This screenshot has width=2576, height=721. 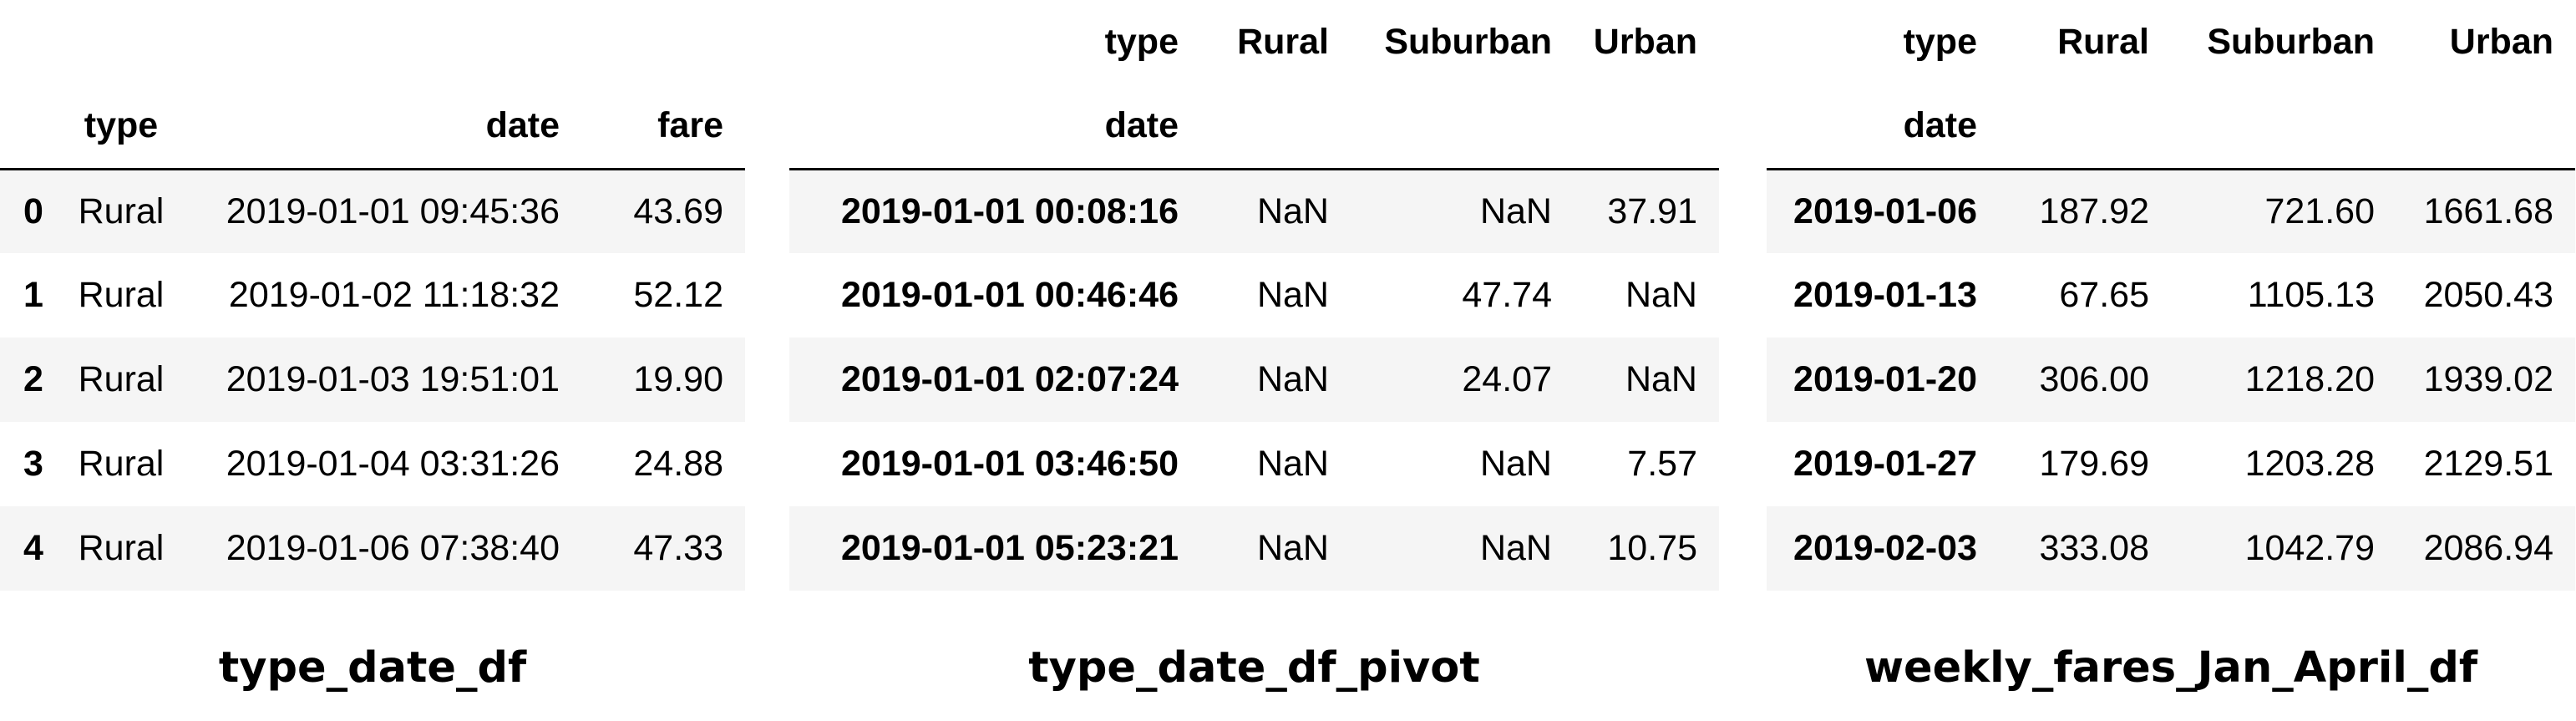 I want to click on table-row: 1 Rural 2019-01-02 11:18:32 52.12, so click(x=372, y=295).